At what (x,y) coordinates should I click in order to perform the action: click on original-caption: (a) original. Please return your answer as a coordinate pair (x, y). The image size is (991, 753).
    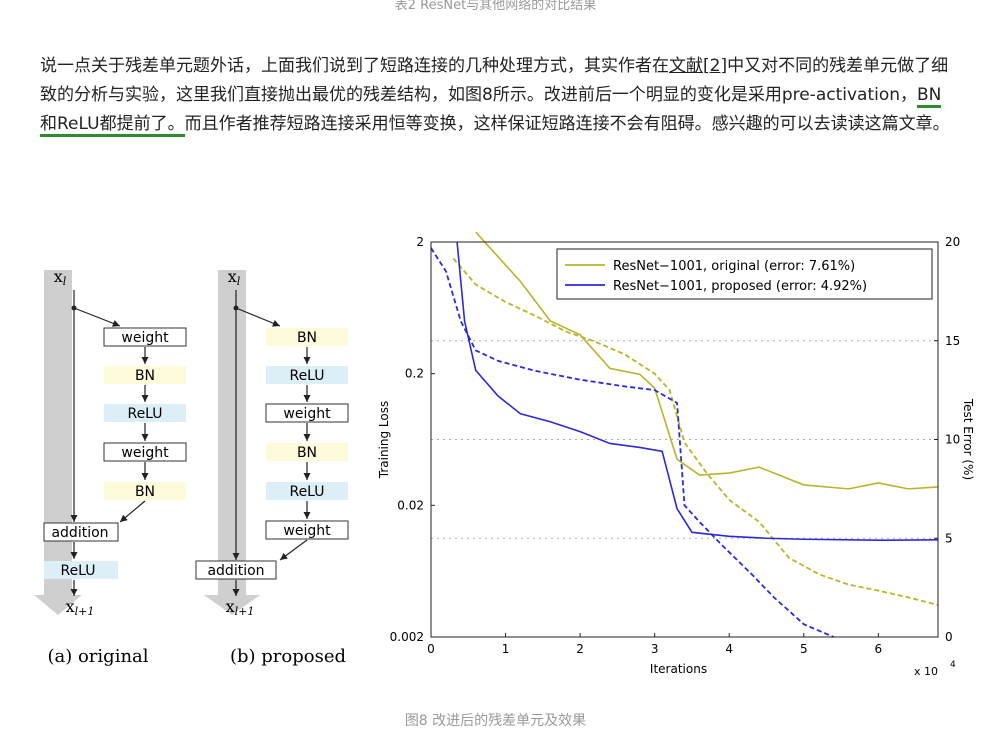
    Looking at the image, I should click on (97, 656).